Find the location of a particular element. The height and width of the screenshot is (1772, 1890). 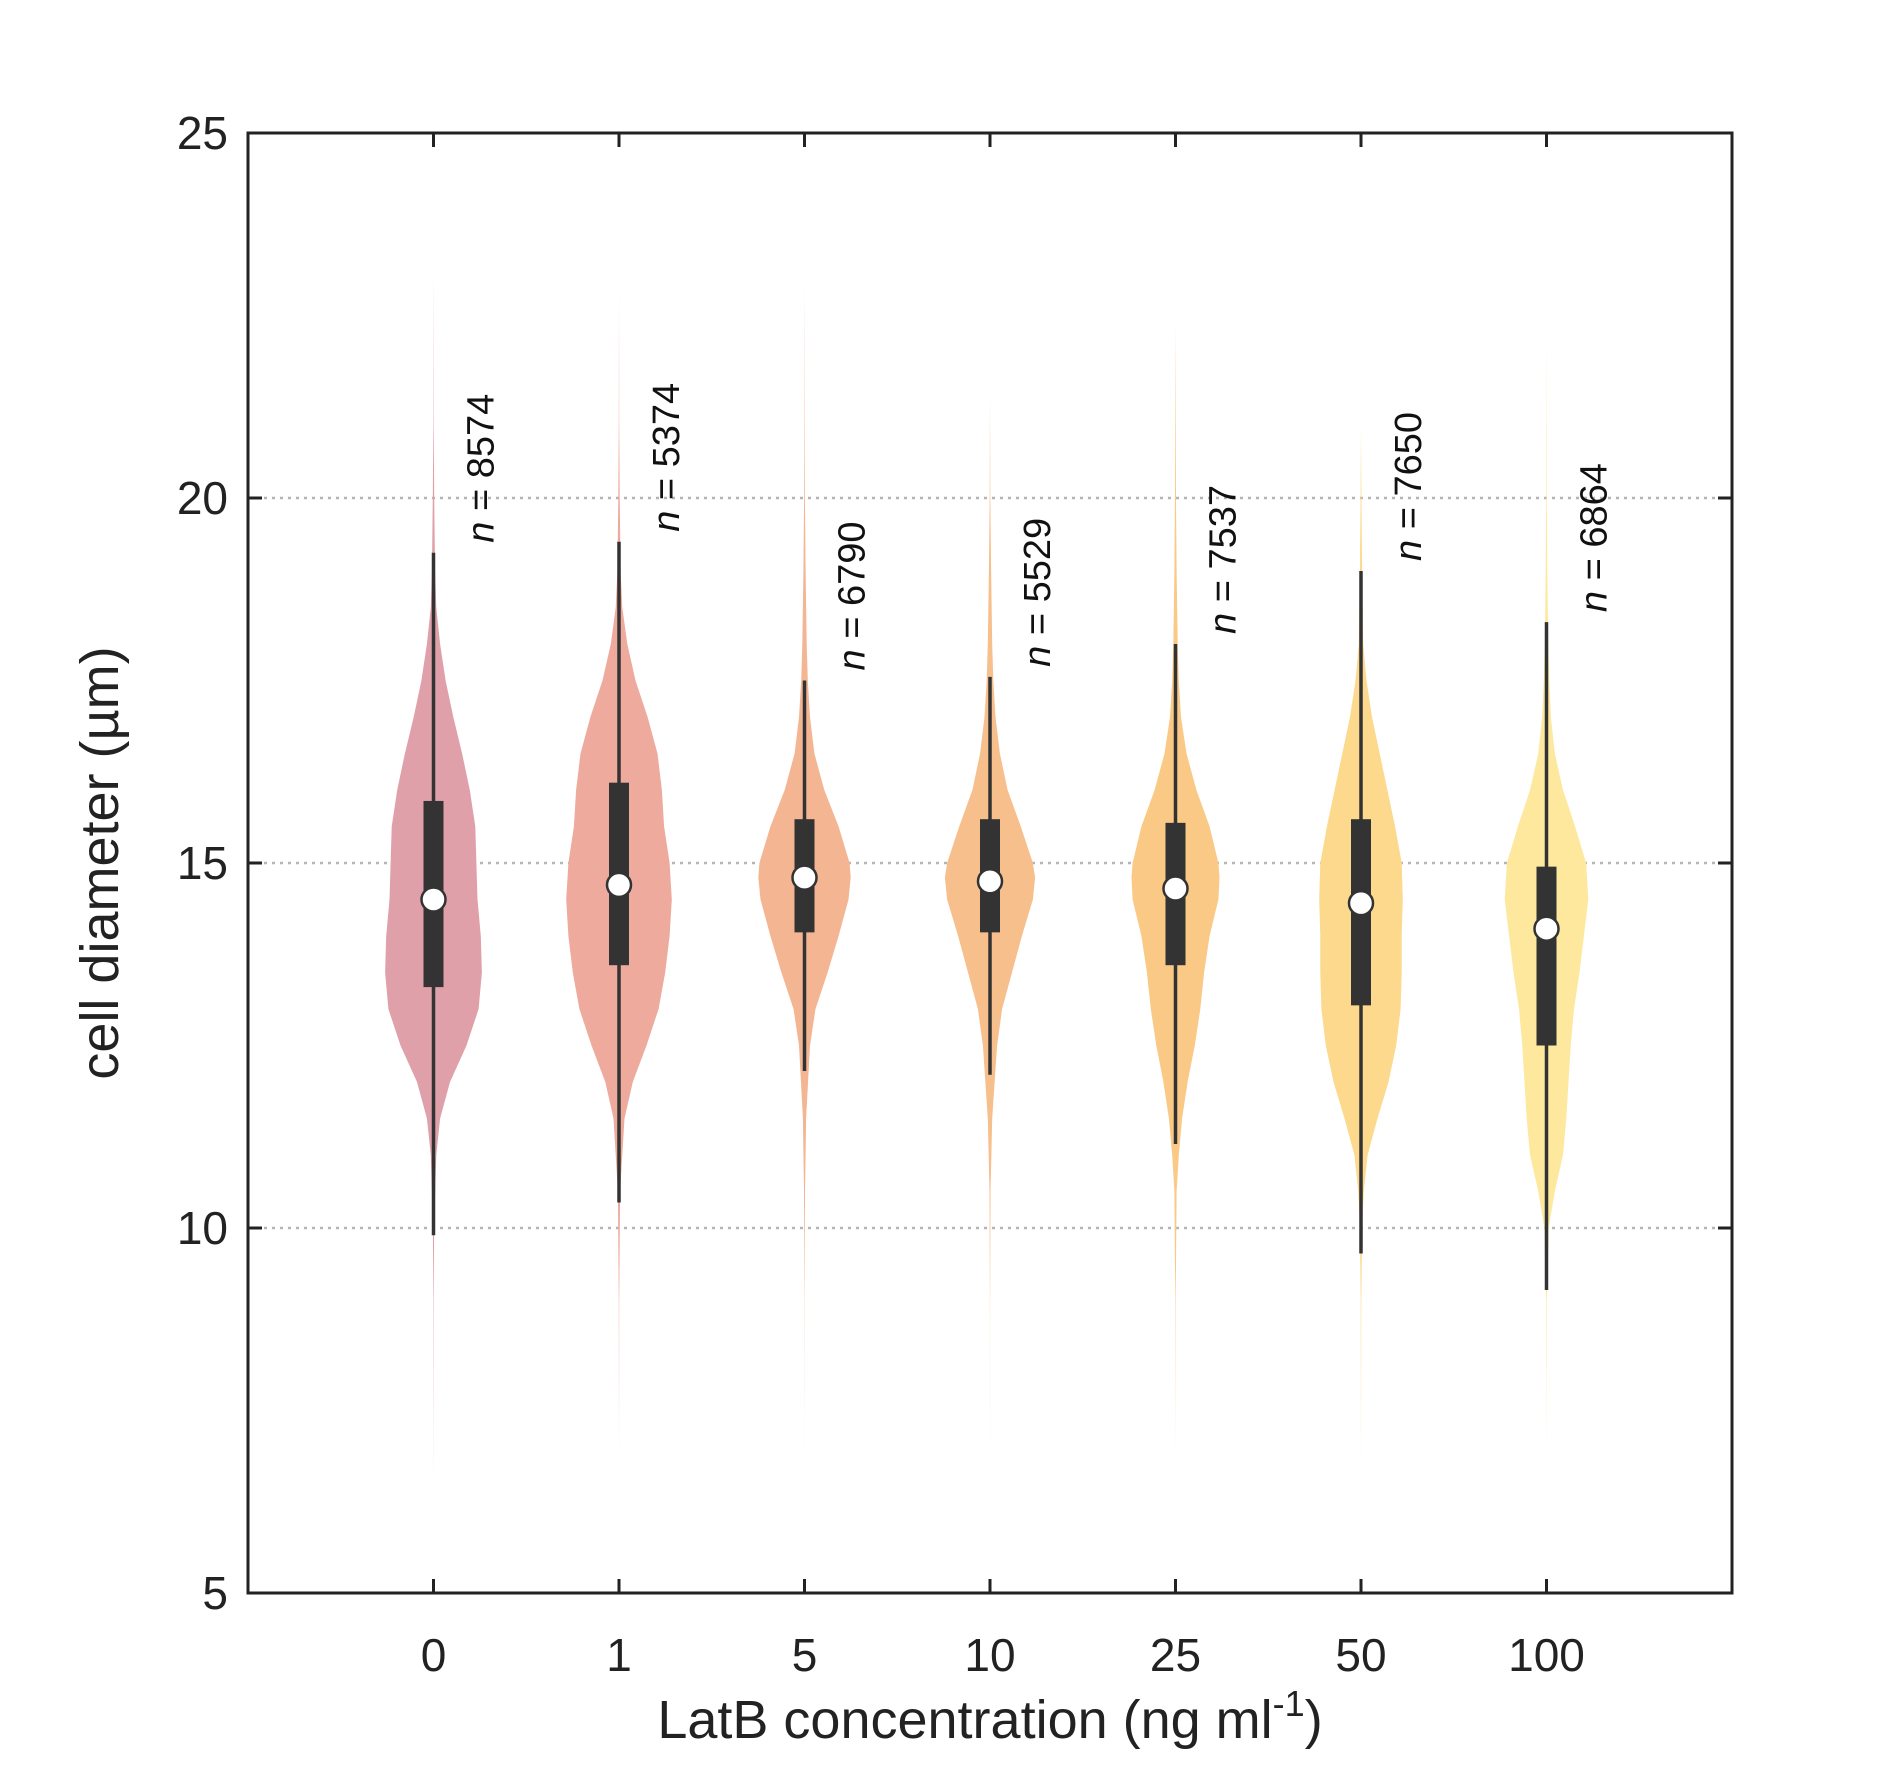

x-tick-label-0: 0 is located at coordinates (434, 1655).